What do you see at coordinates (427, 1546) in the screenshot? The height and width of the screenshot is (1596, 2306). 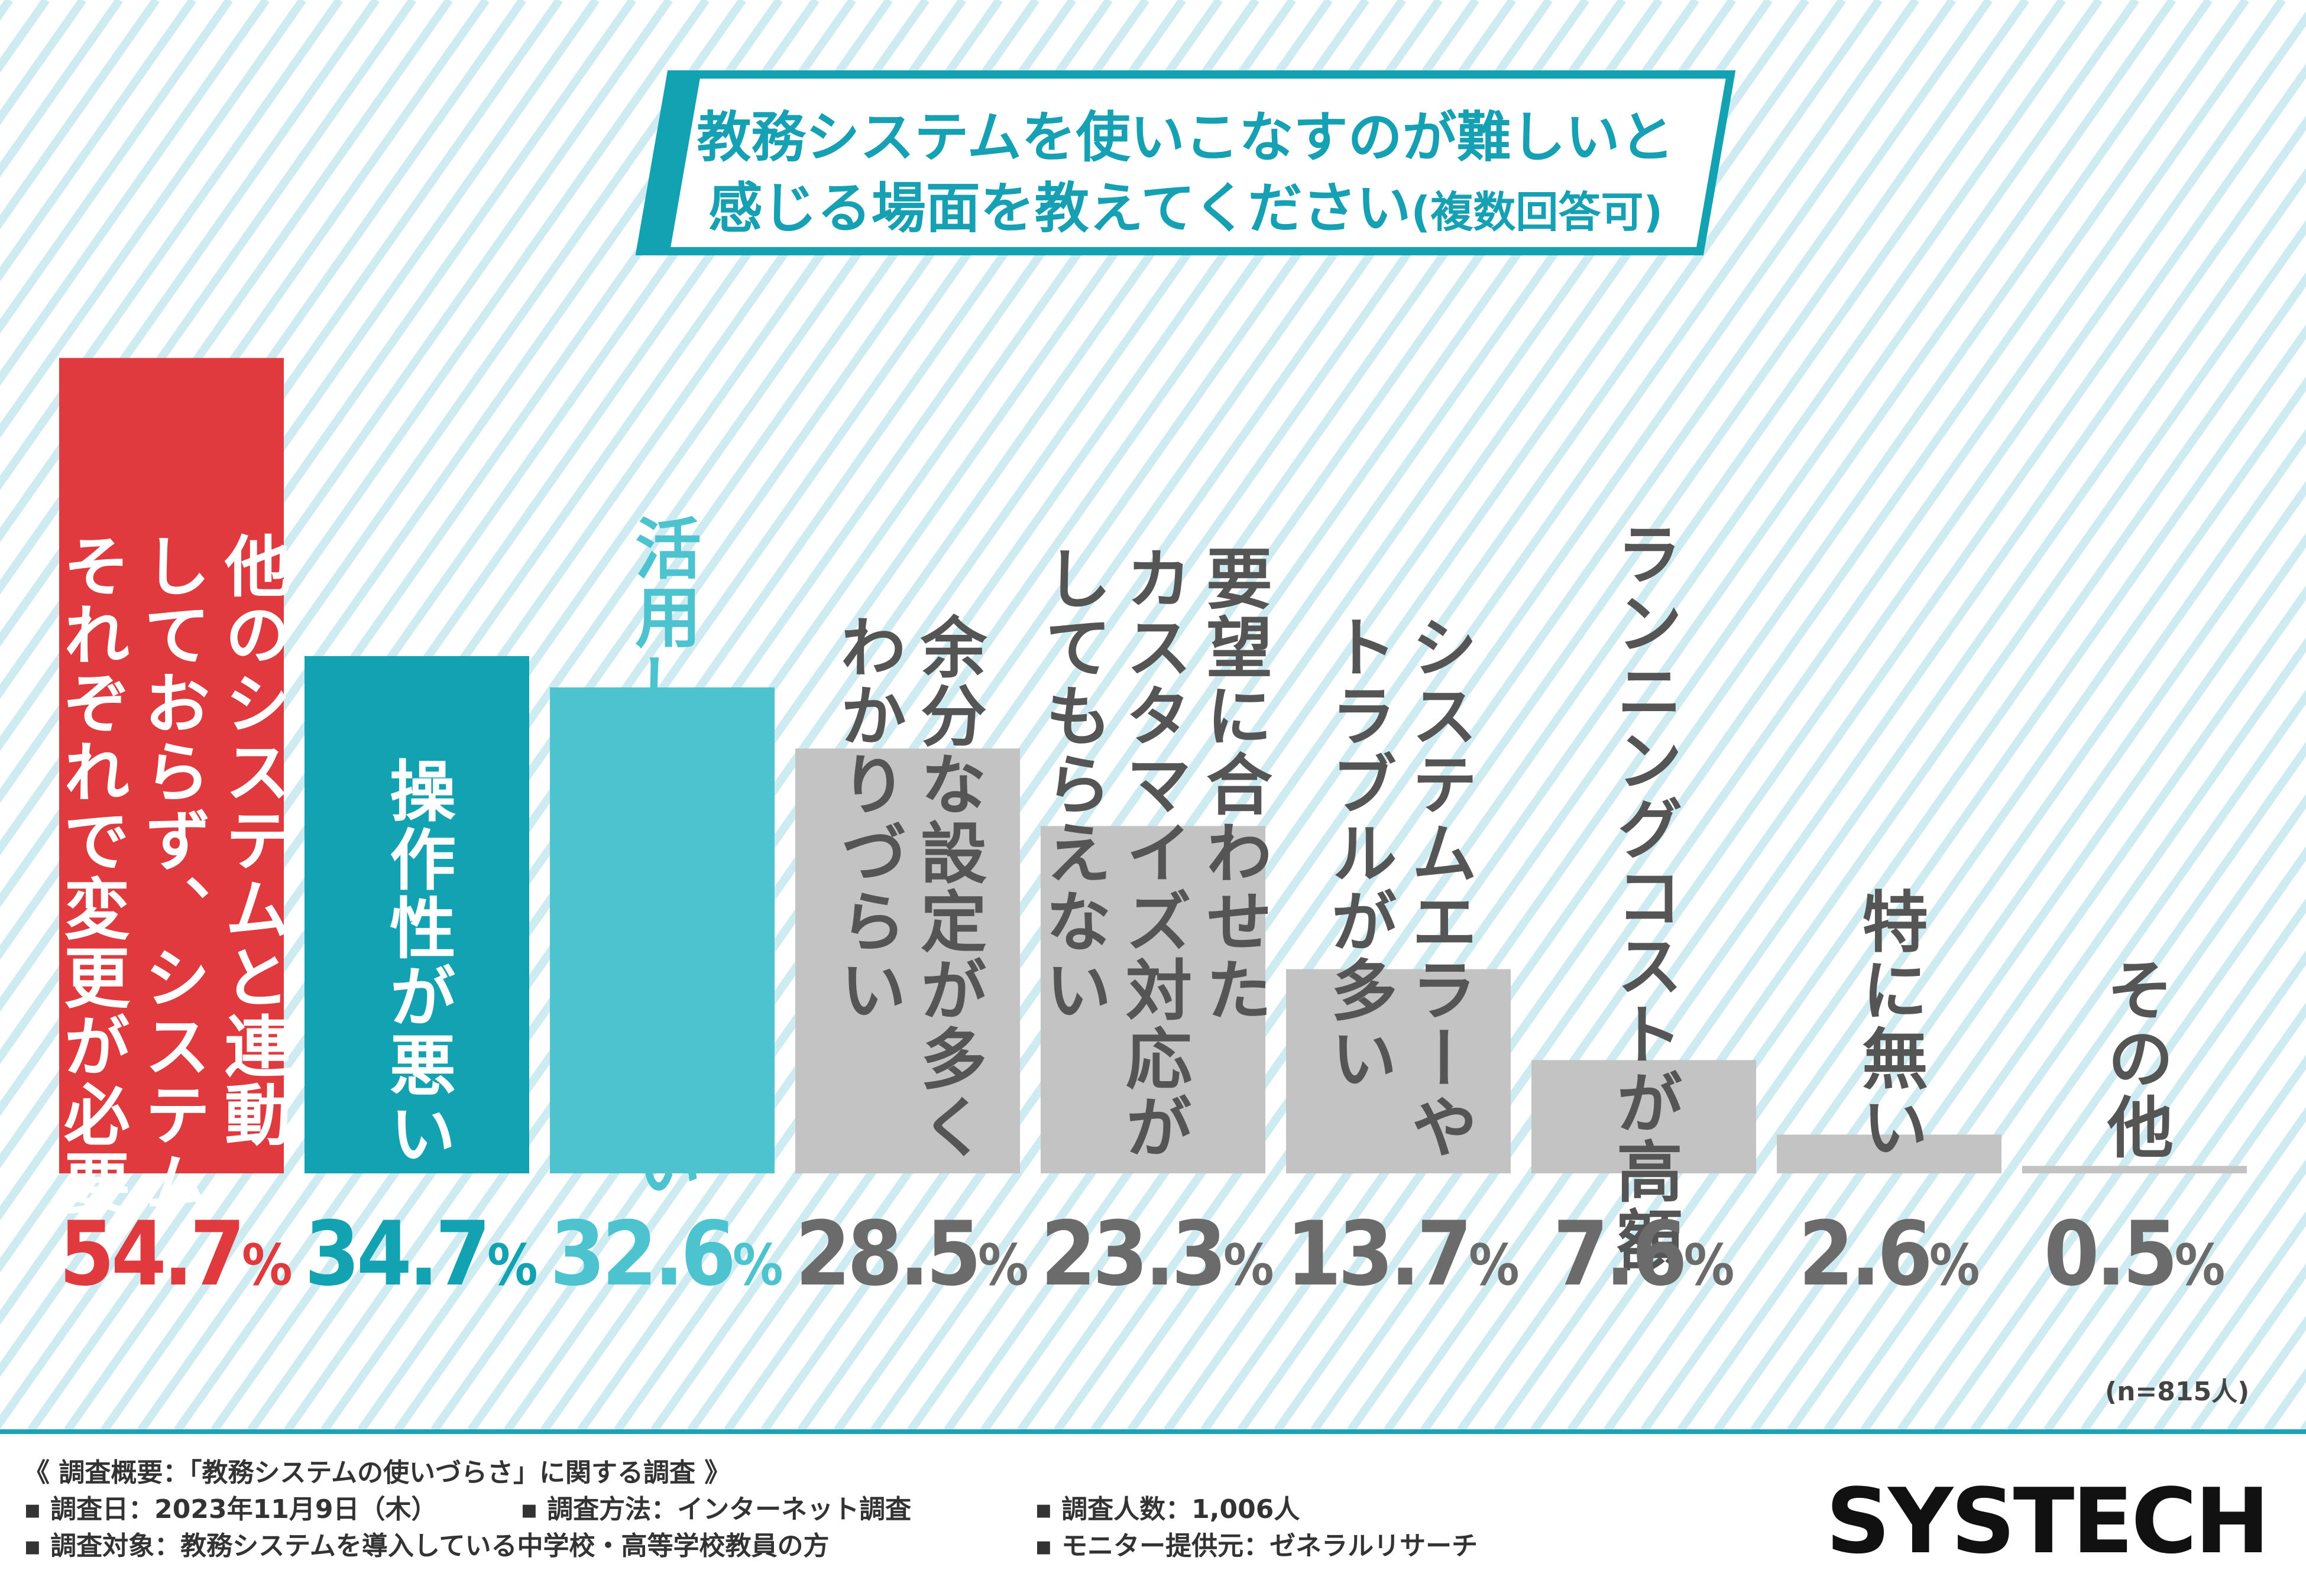 I see `survey-target: ▪ 調査対象：教務システムを導入している中学校・高等学校教員の方` at bounding box center [427, 1546].